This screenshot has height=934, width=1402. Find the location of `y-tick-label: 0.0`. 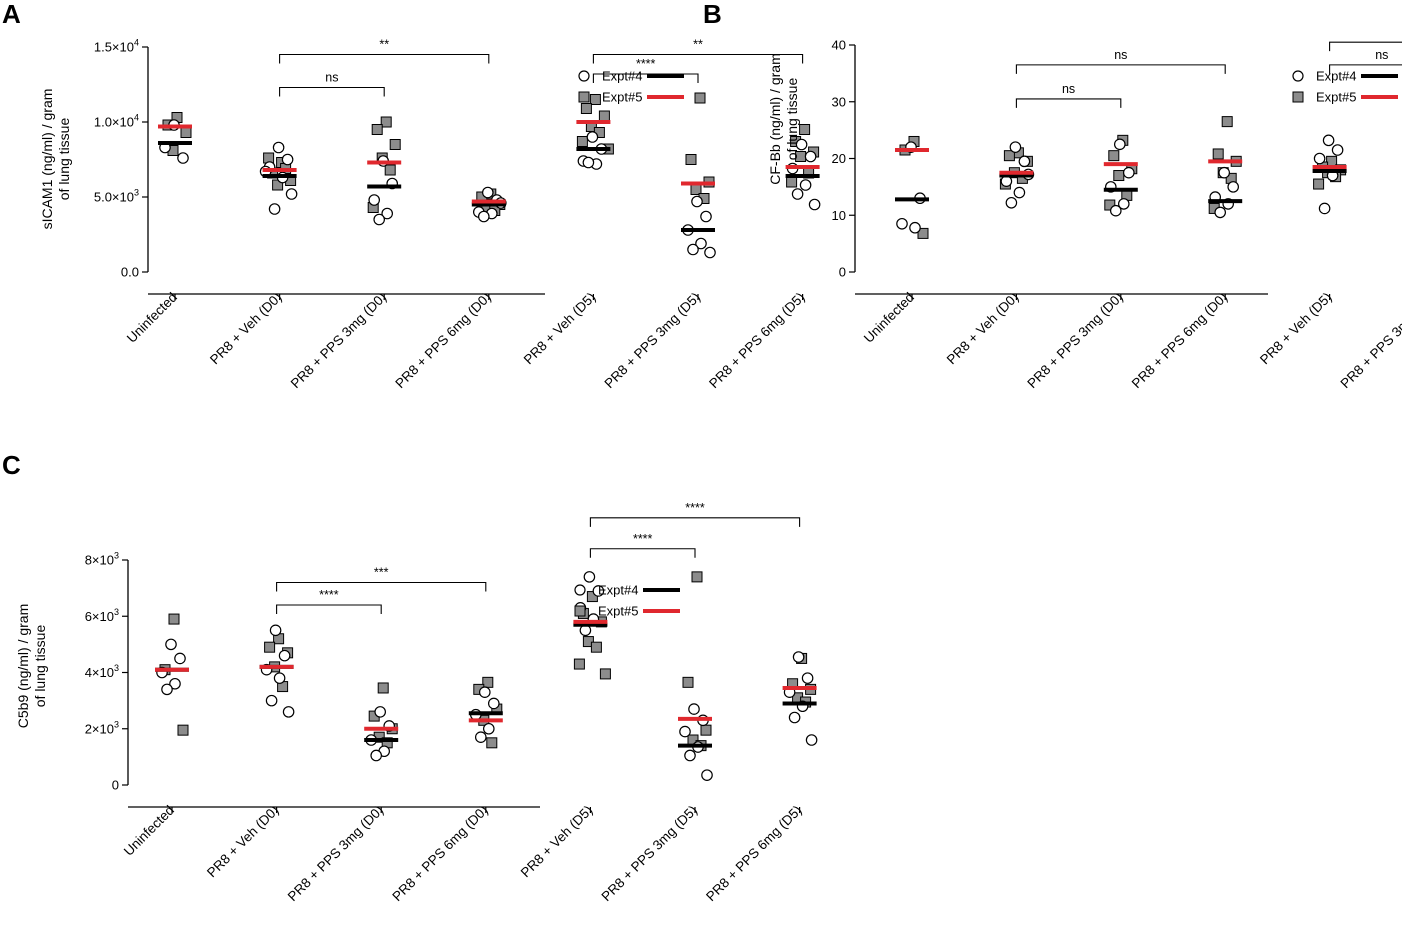

y-tick-label: 0.0 is located at coordinates (130, 272).